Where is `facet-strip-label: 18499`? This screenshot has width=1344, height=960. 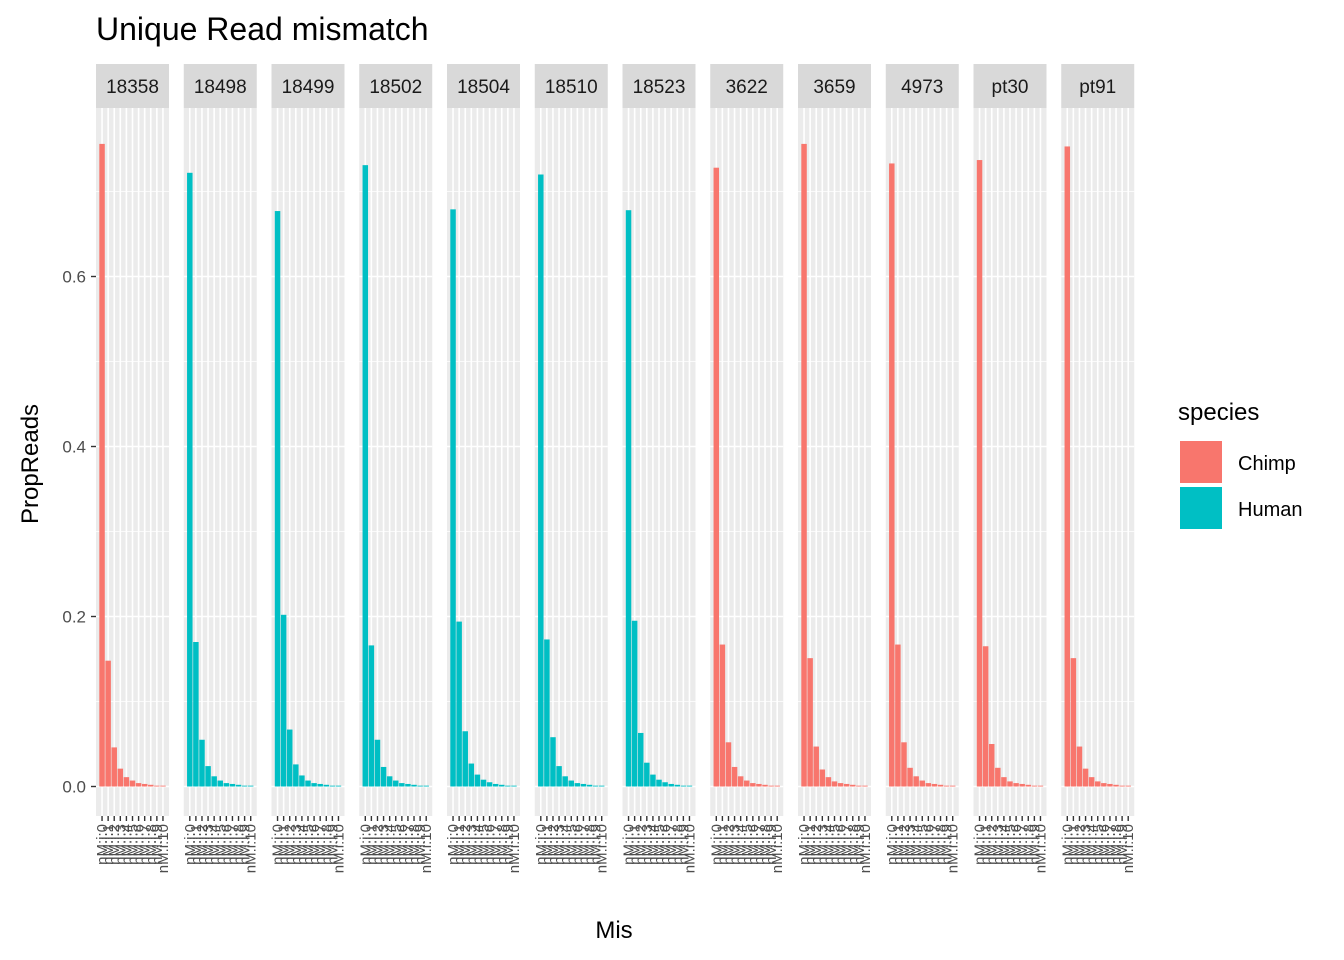 facet-strip-label: 18499 is located at coordinates (308, 87).